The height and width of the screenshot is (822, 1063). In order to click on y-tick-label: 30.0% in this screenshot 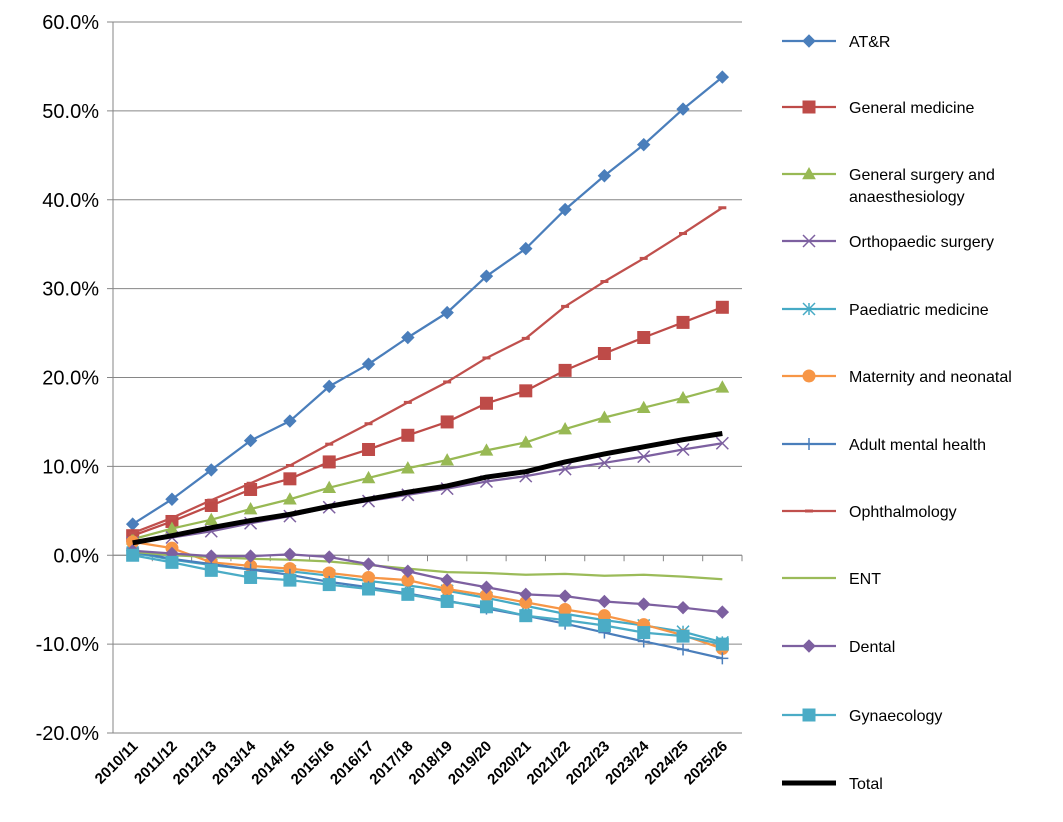, I will do `click(70, 290)`.